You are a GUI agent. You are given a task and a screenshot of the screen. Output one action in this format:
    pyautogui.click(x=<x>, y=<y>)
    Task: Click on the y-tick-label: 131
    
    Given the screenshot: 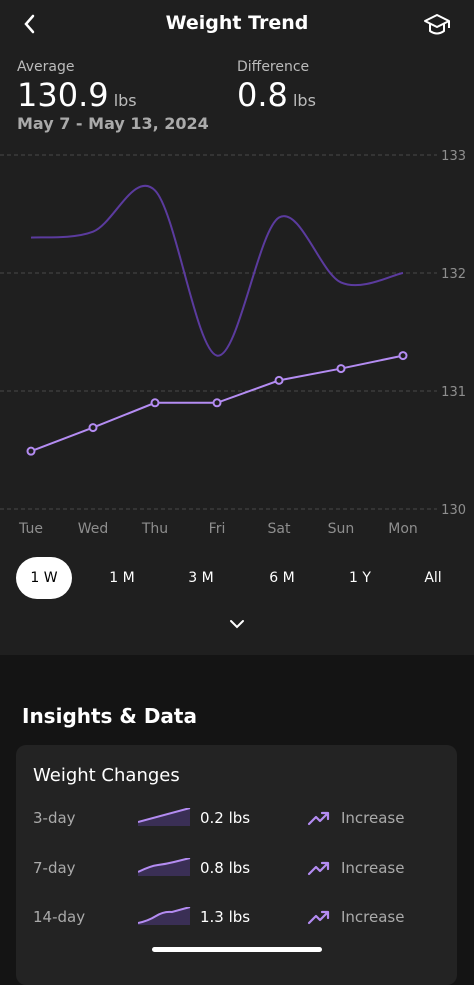 What is the action you would take?
    pyautogui.click(x=453, y=392)
    